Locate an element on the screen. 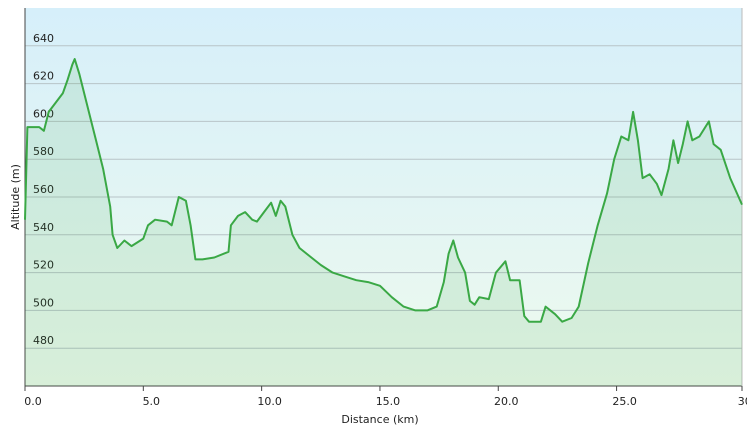 The height and width of the screenshot is (432, 747). y-tick-label: 540 is located at coordinates (43, 227).